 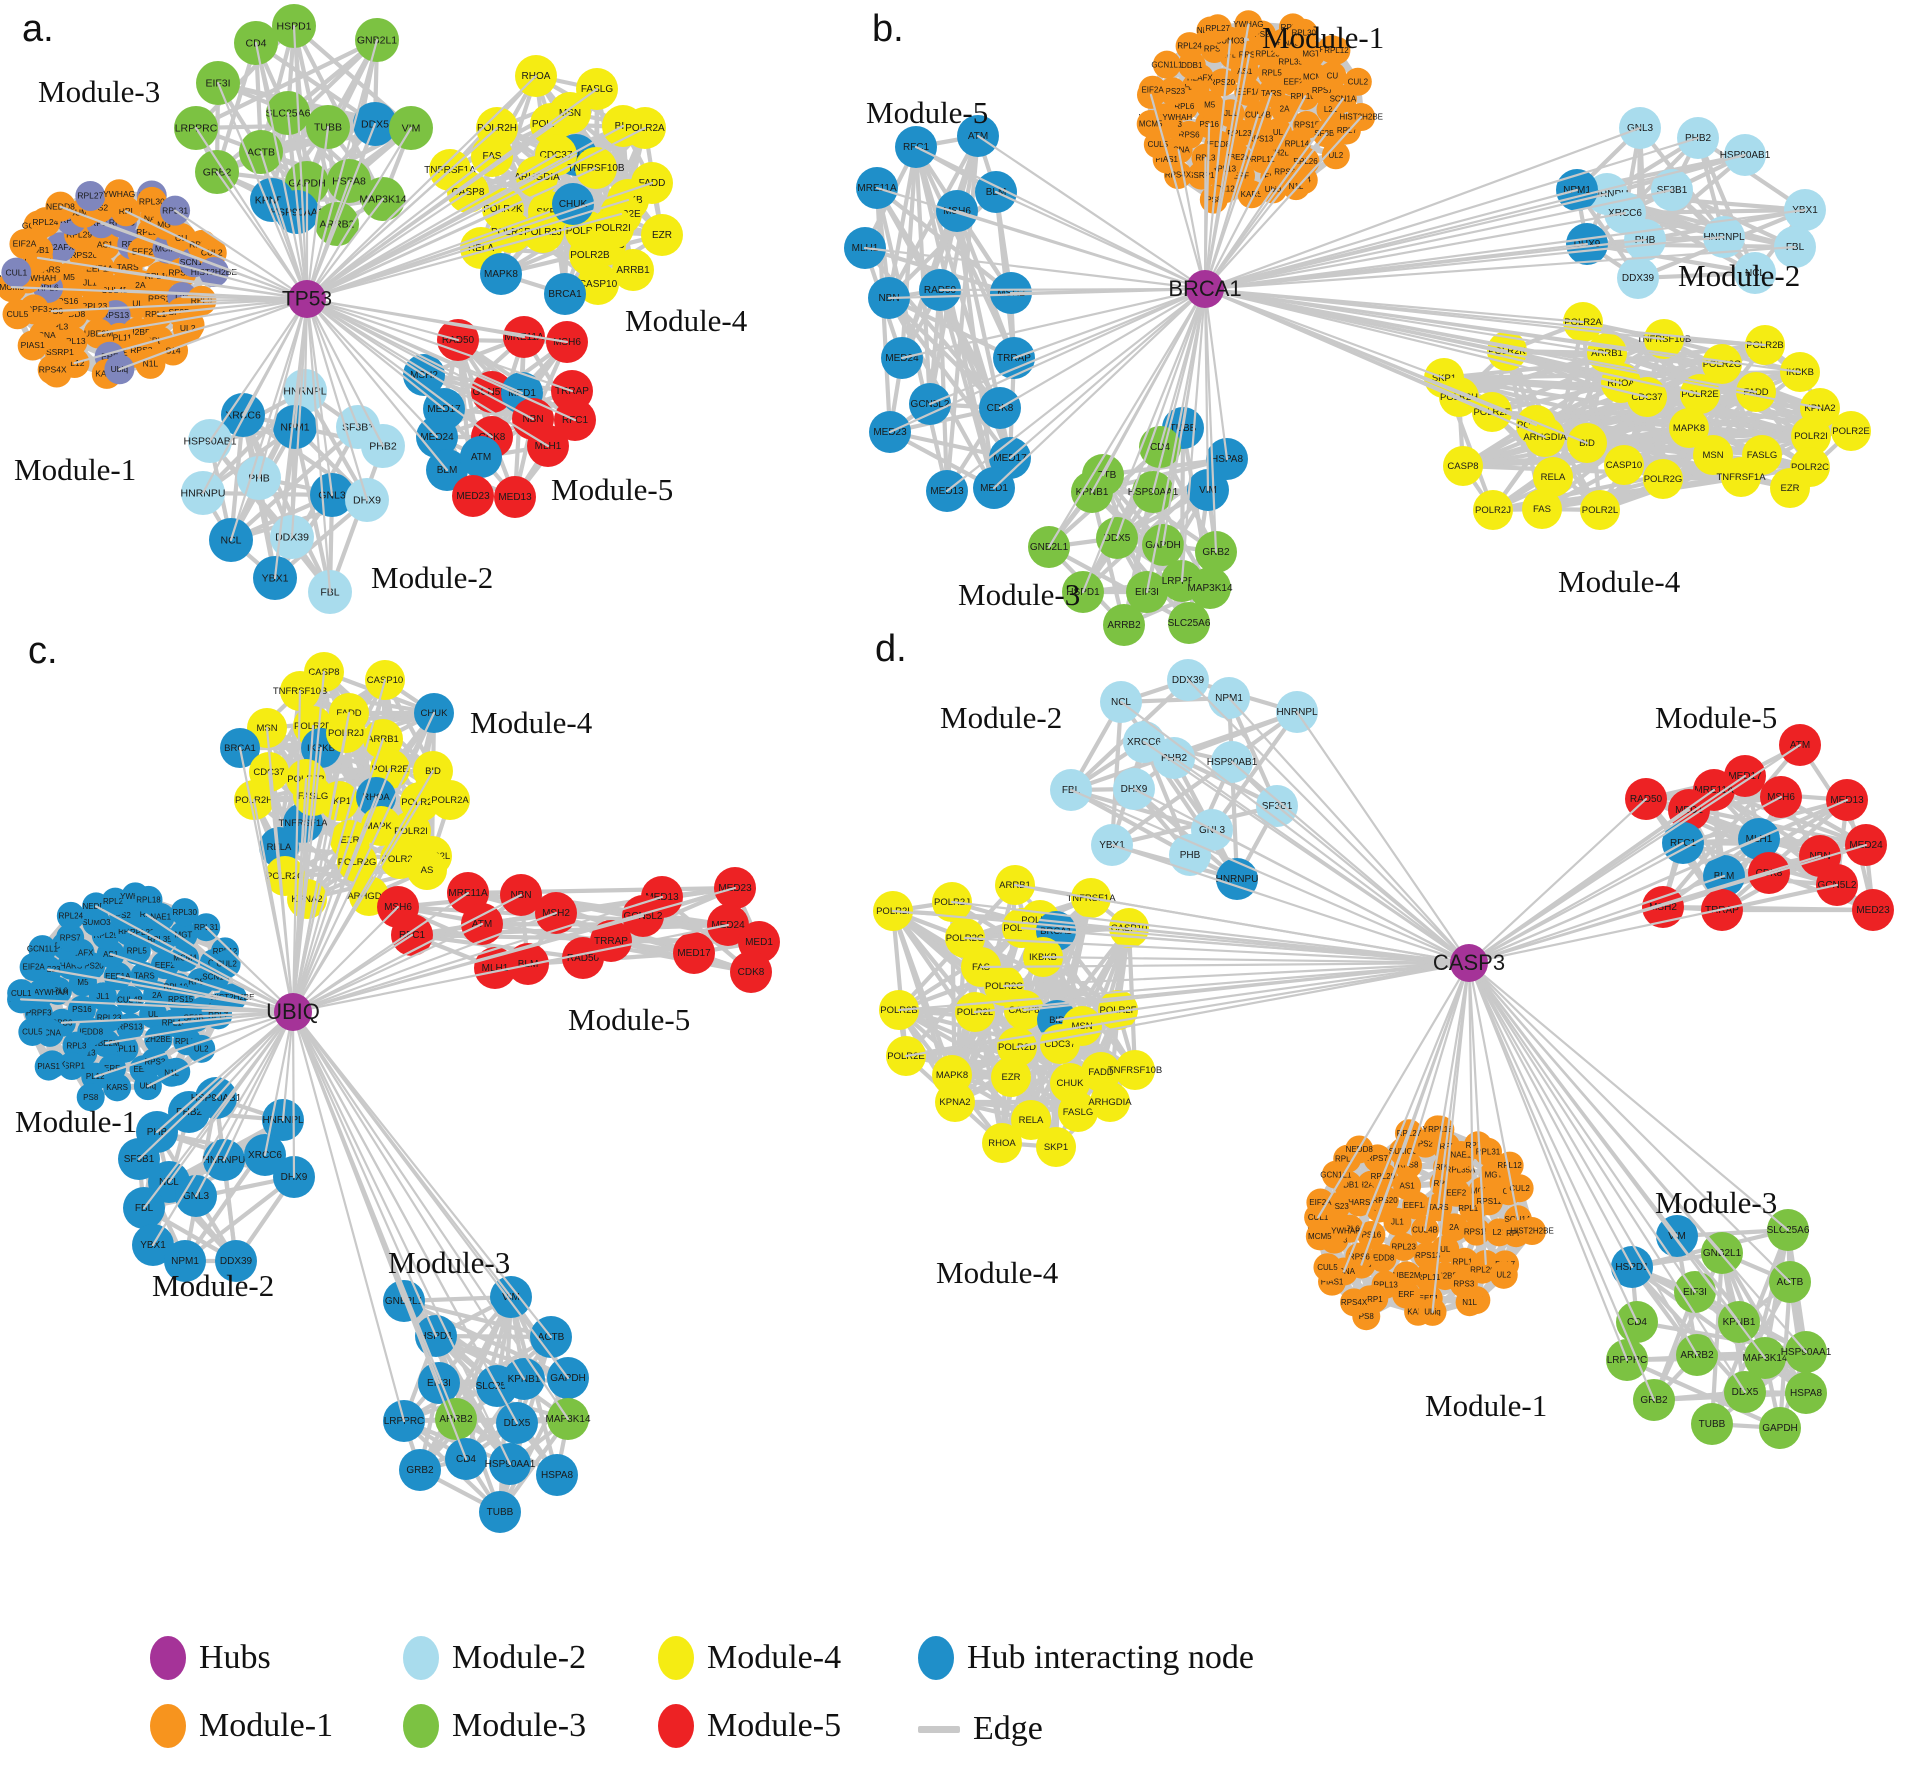 What do you see at coordinates (1019, 594) in the screenshot?
I see `module-label-b-3: Module-3` at bounding box center [1019, 594].